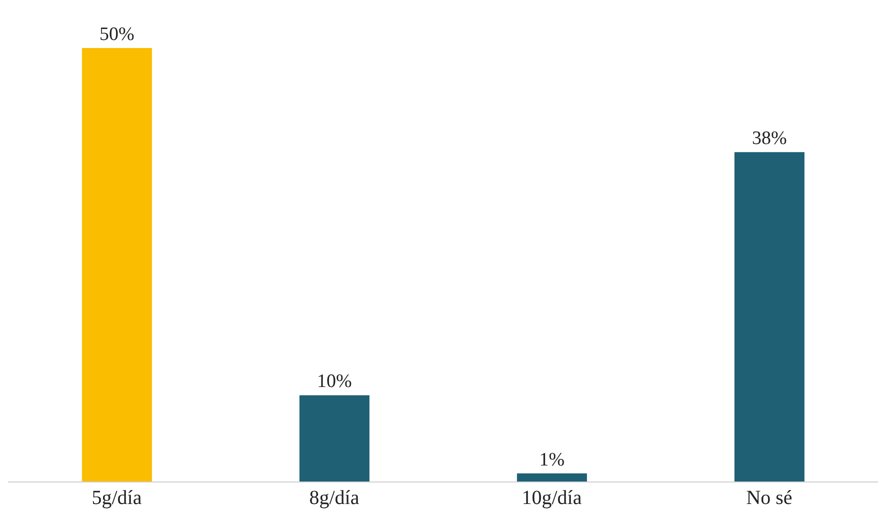  Describe the element at coordinates (552, 459) in the screenshot. I see `data-label: 1%` at that location.